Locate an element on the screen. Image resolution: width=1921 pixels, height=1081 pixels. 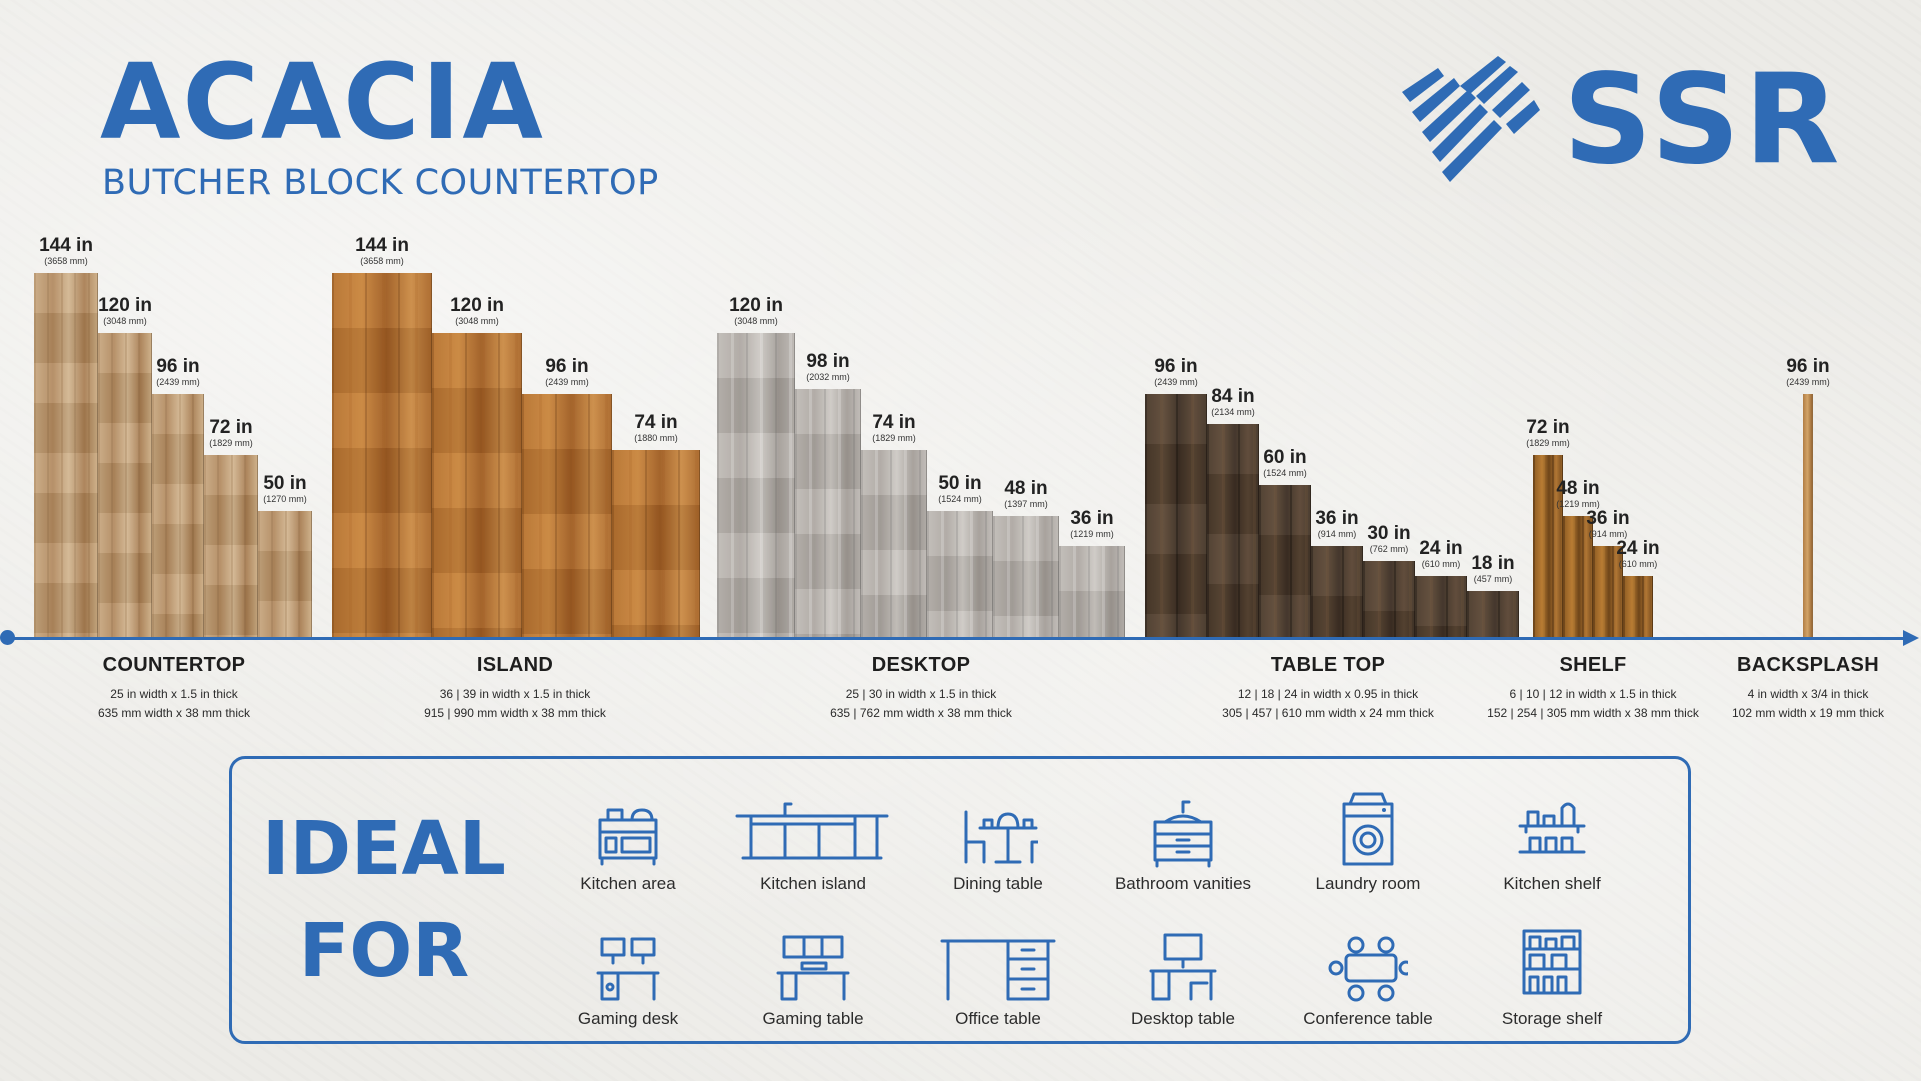
bar-length-in: 60 in is located at coordinates (1285, 458).